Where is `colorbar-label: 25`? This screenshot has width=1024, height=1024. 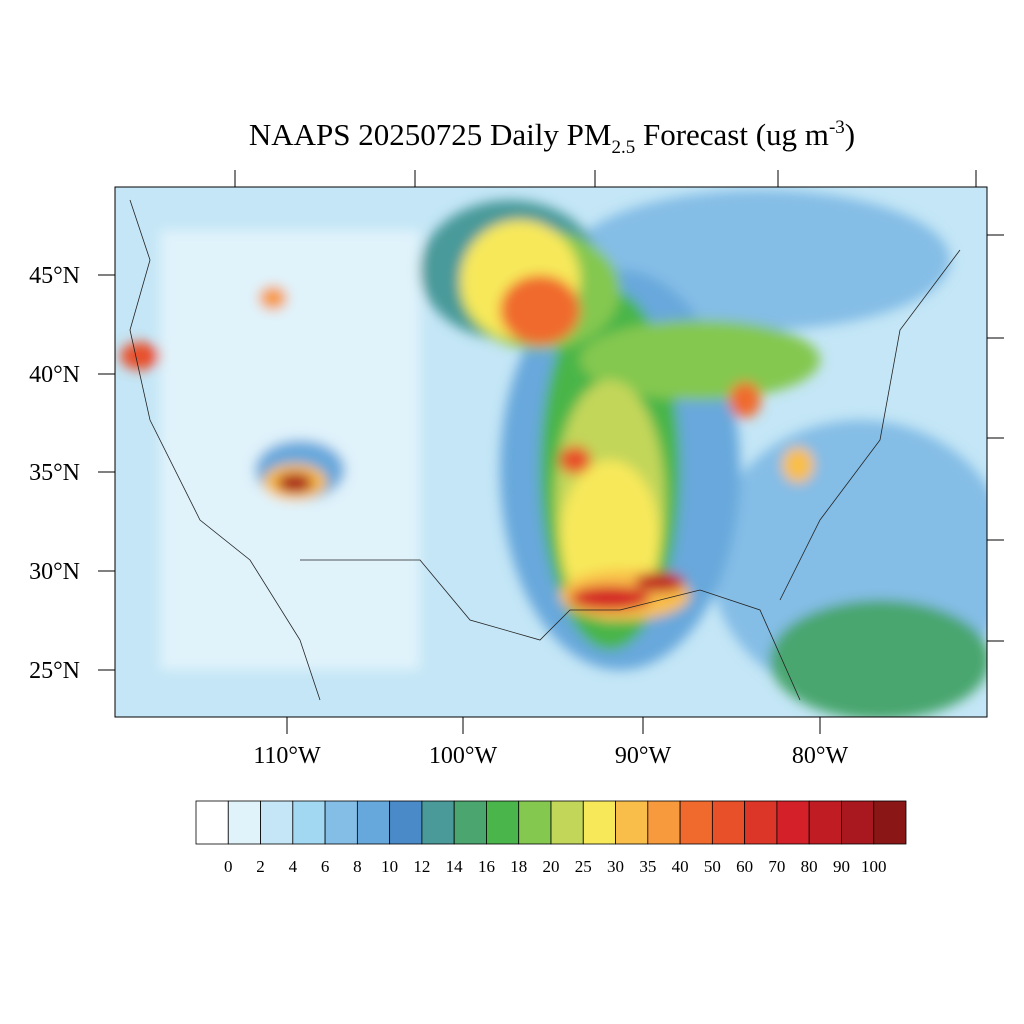 colorbar-label: 25 is located at coordinates (583, 866).